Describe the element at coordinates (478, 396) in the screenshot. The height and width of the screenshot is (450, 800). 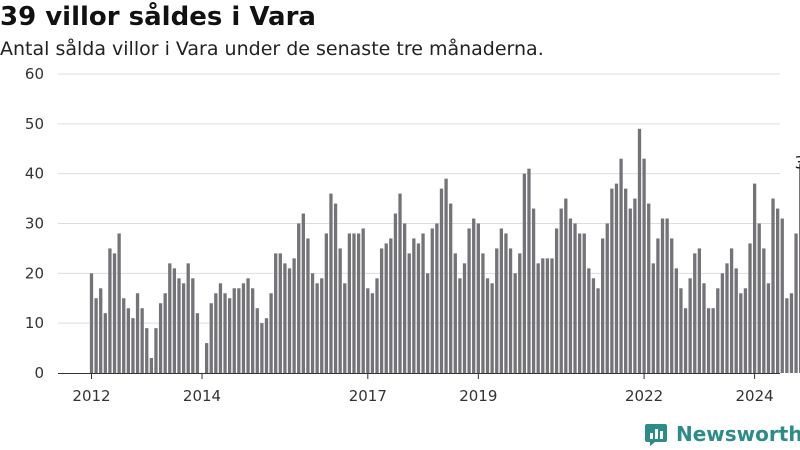
I see `x-tick-label: 2019` at that location.